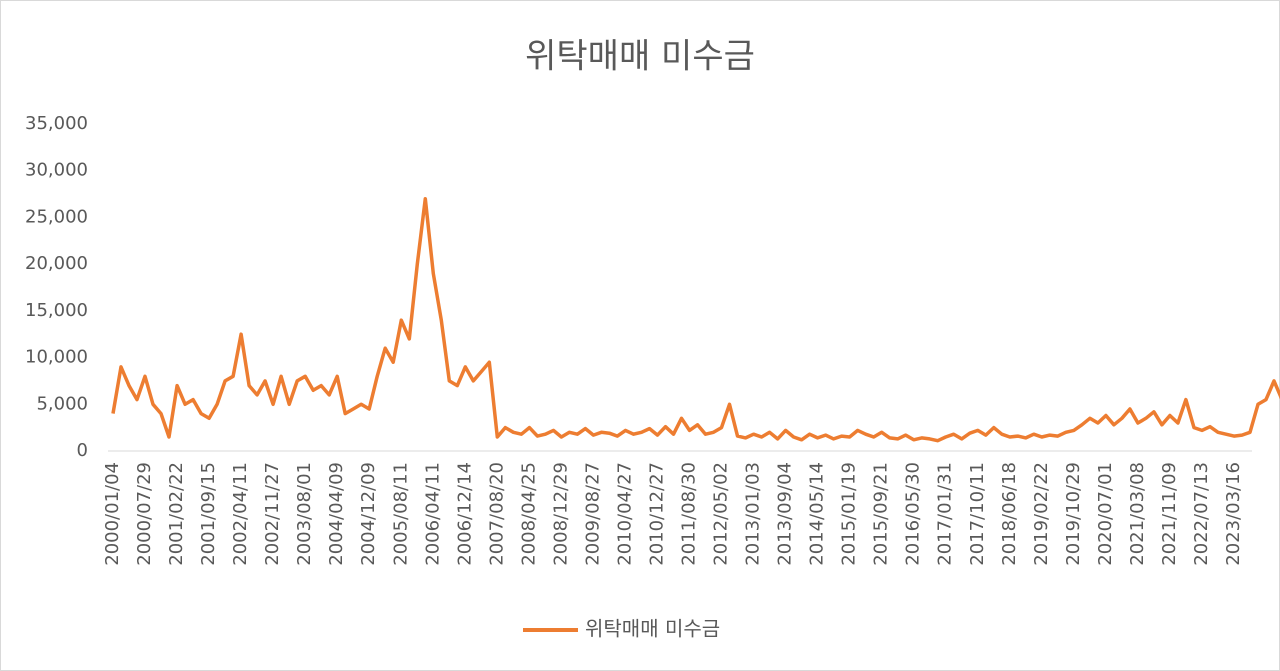 This screenshot has width=1280, height=671. Describe the element at coordinates (849, 514) in the screenshot. I see `x-tick-label: 2015/01/19` at that location.